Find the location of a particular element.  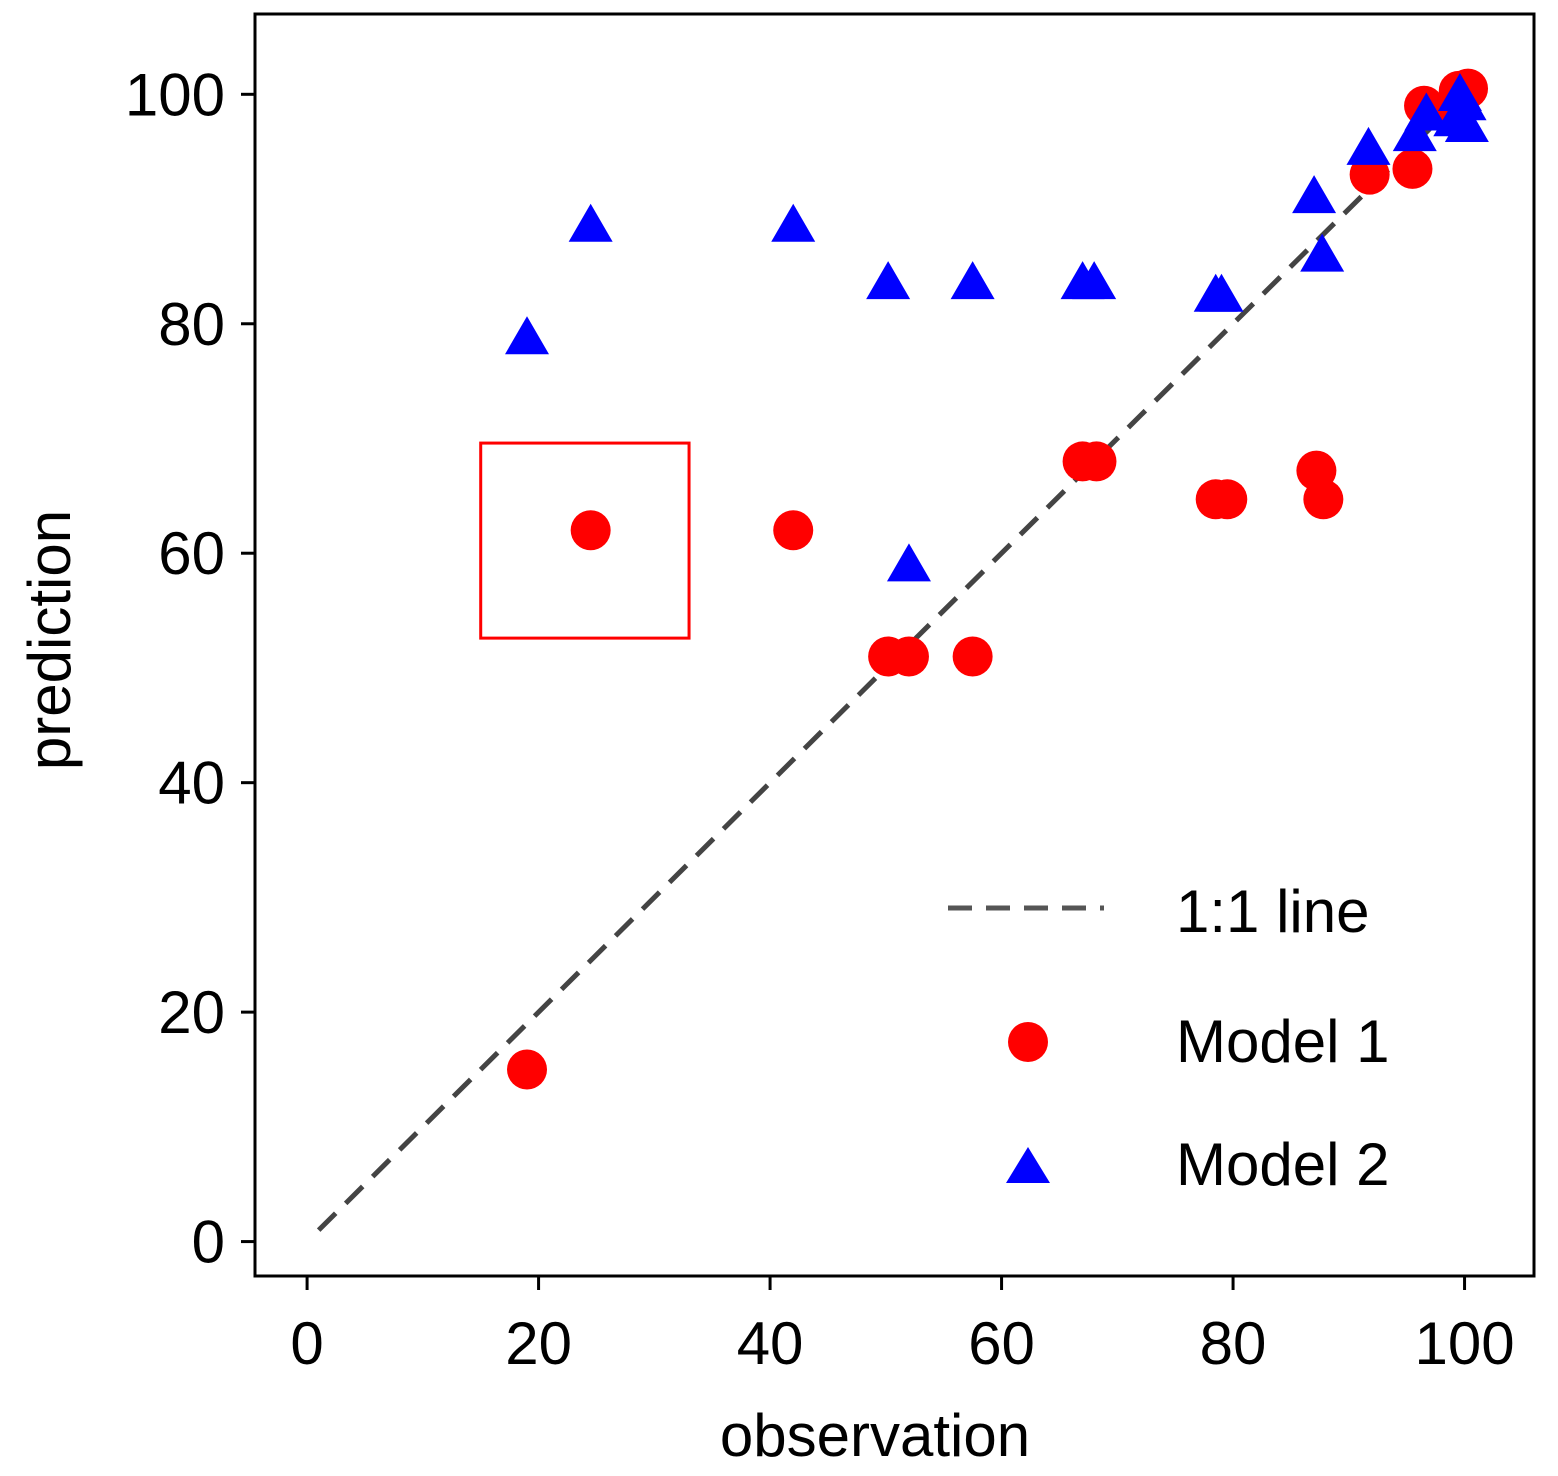

y-tick-label: 60 is located at coordinates (191, 553).